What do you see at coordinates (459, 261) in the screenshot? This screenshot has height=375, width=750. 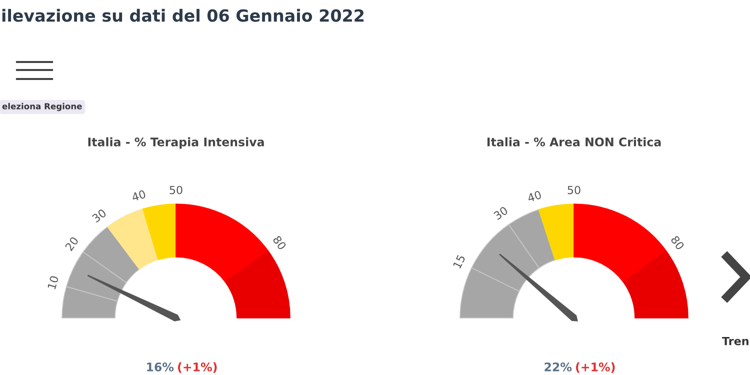 I see `slice-label: 15` at bounding box center [459, 261].